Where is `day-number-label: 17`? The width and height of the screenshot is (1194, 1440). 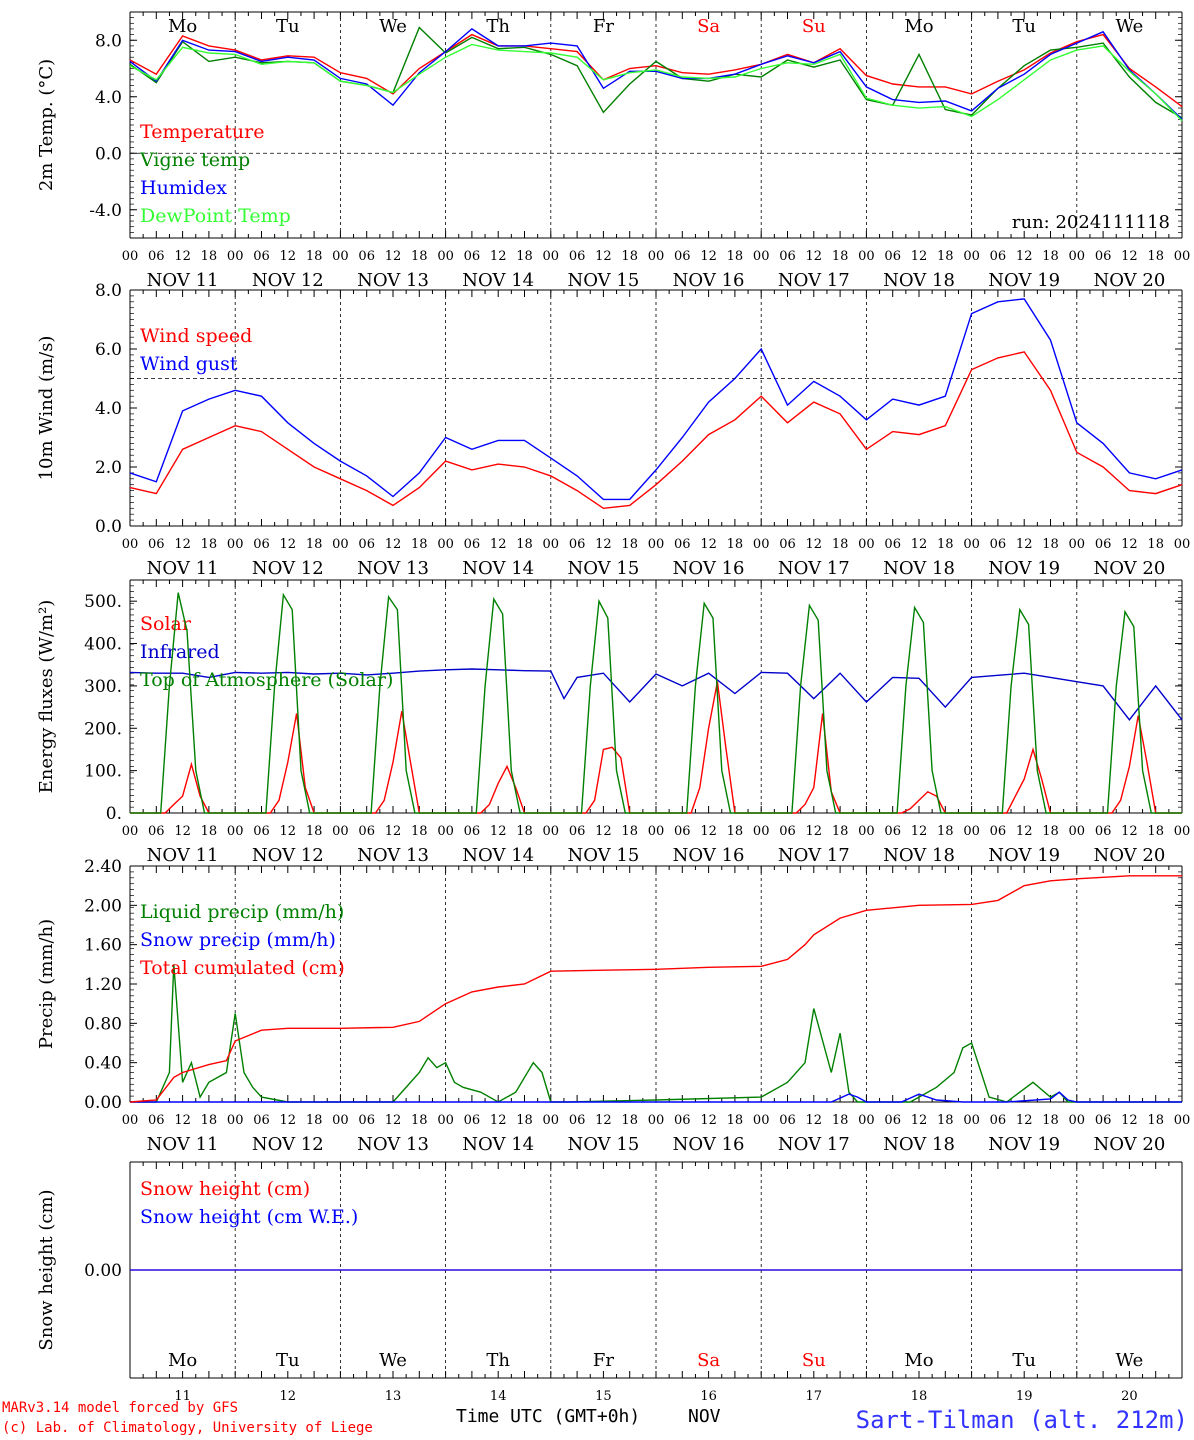
day-number-label: 17 is located at coordinates (814, 1396).